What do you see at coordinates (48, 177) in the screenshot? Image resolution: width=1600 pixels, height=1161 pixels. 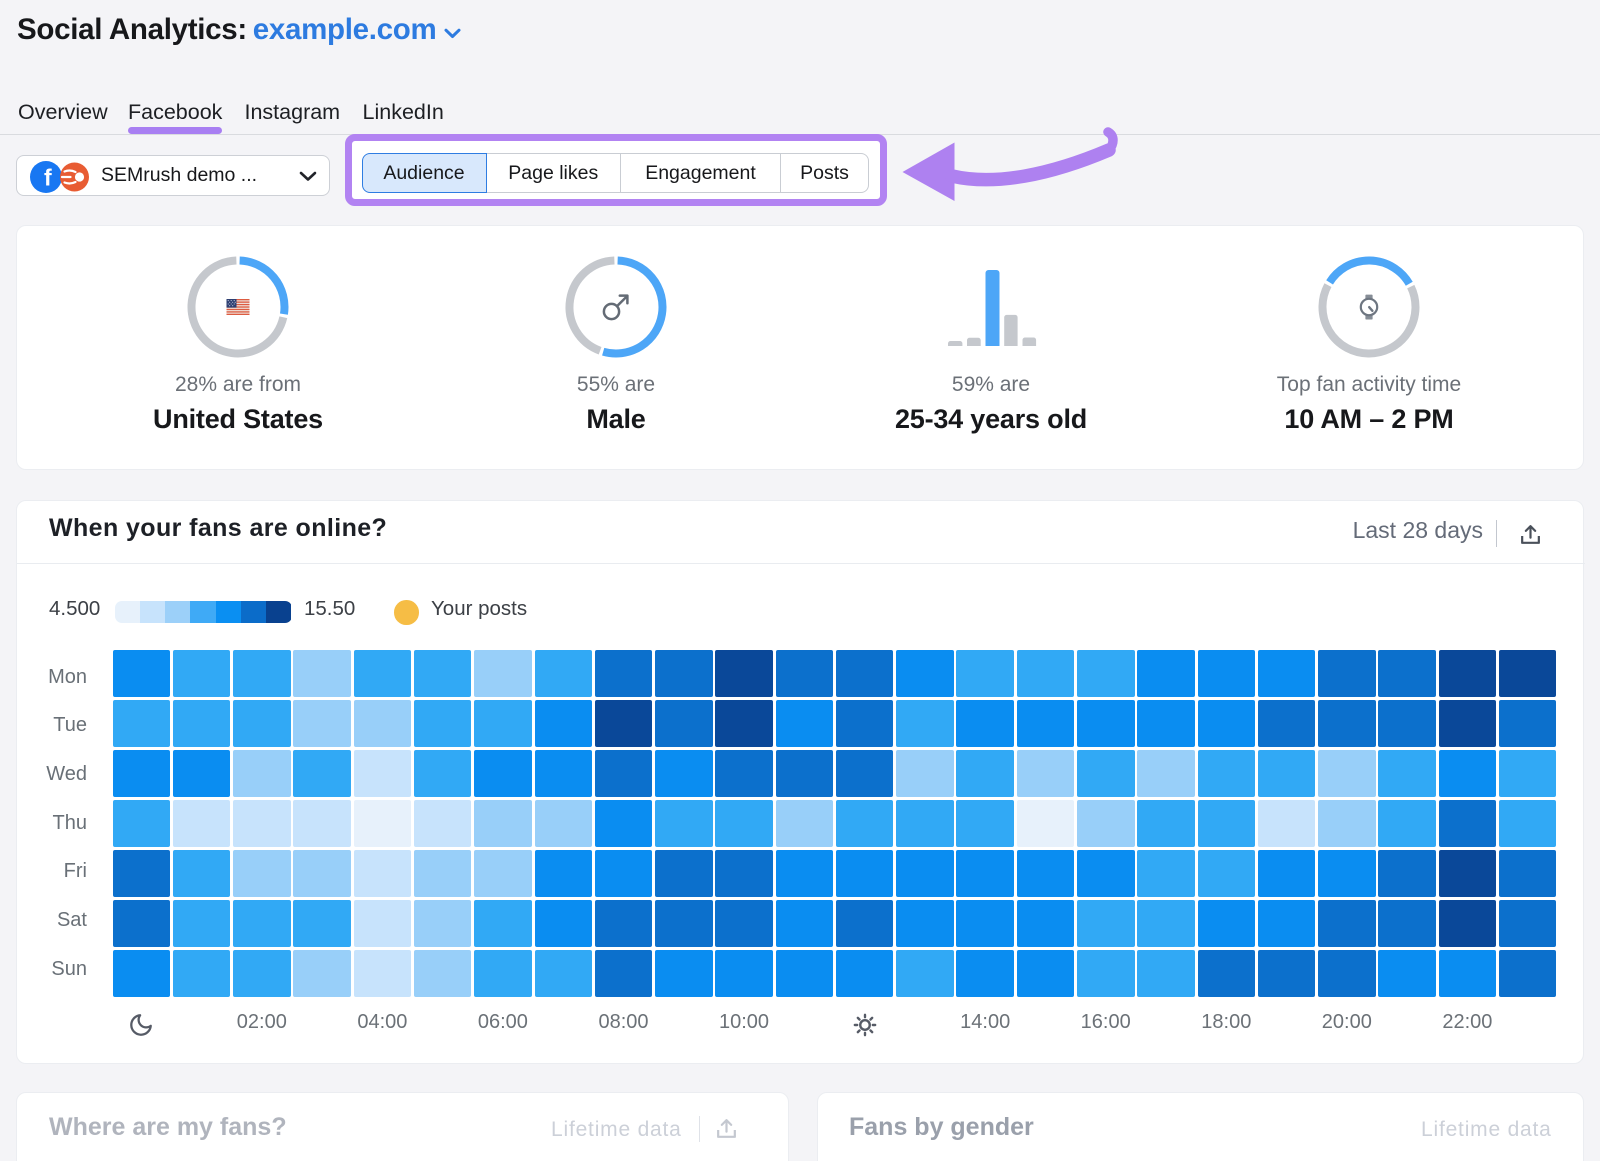 I see `svg-text: f` at bounding box center [48, 177].